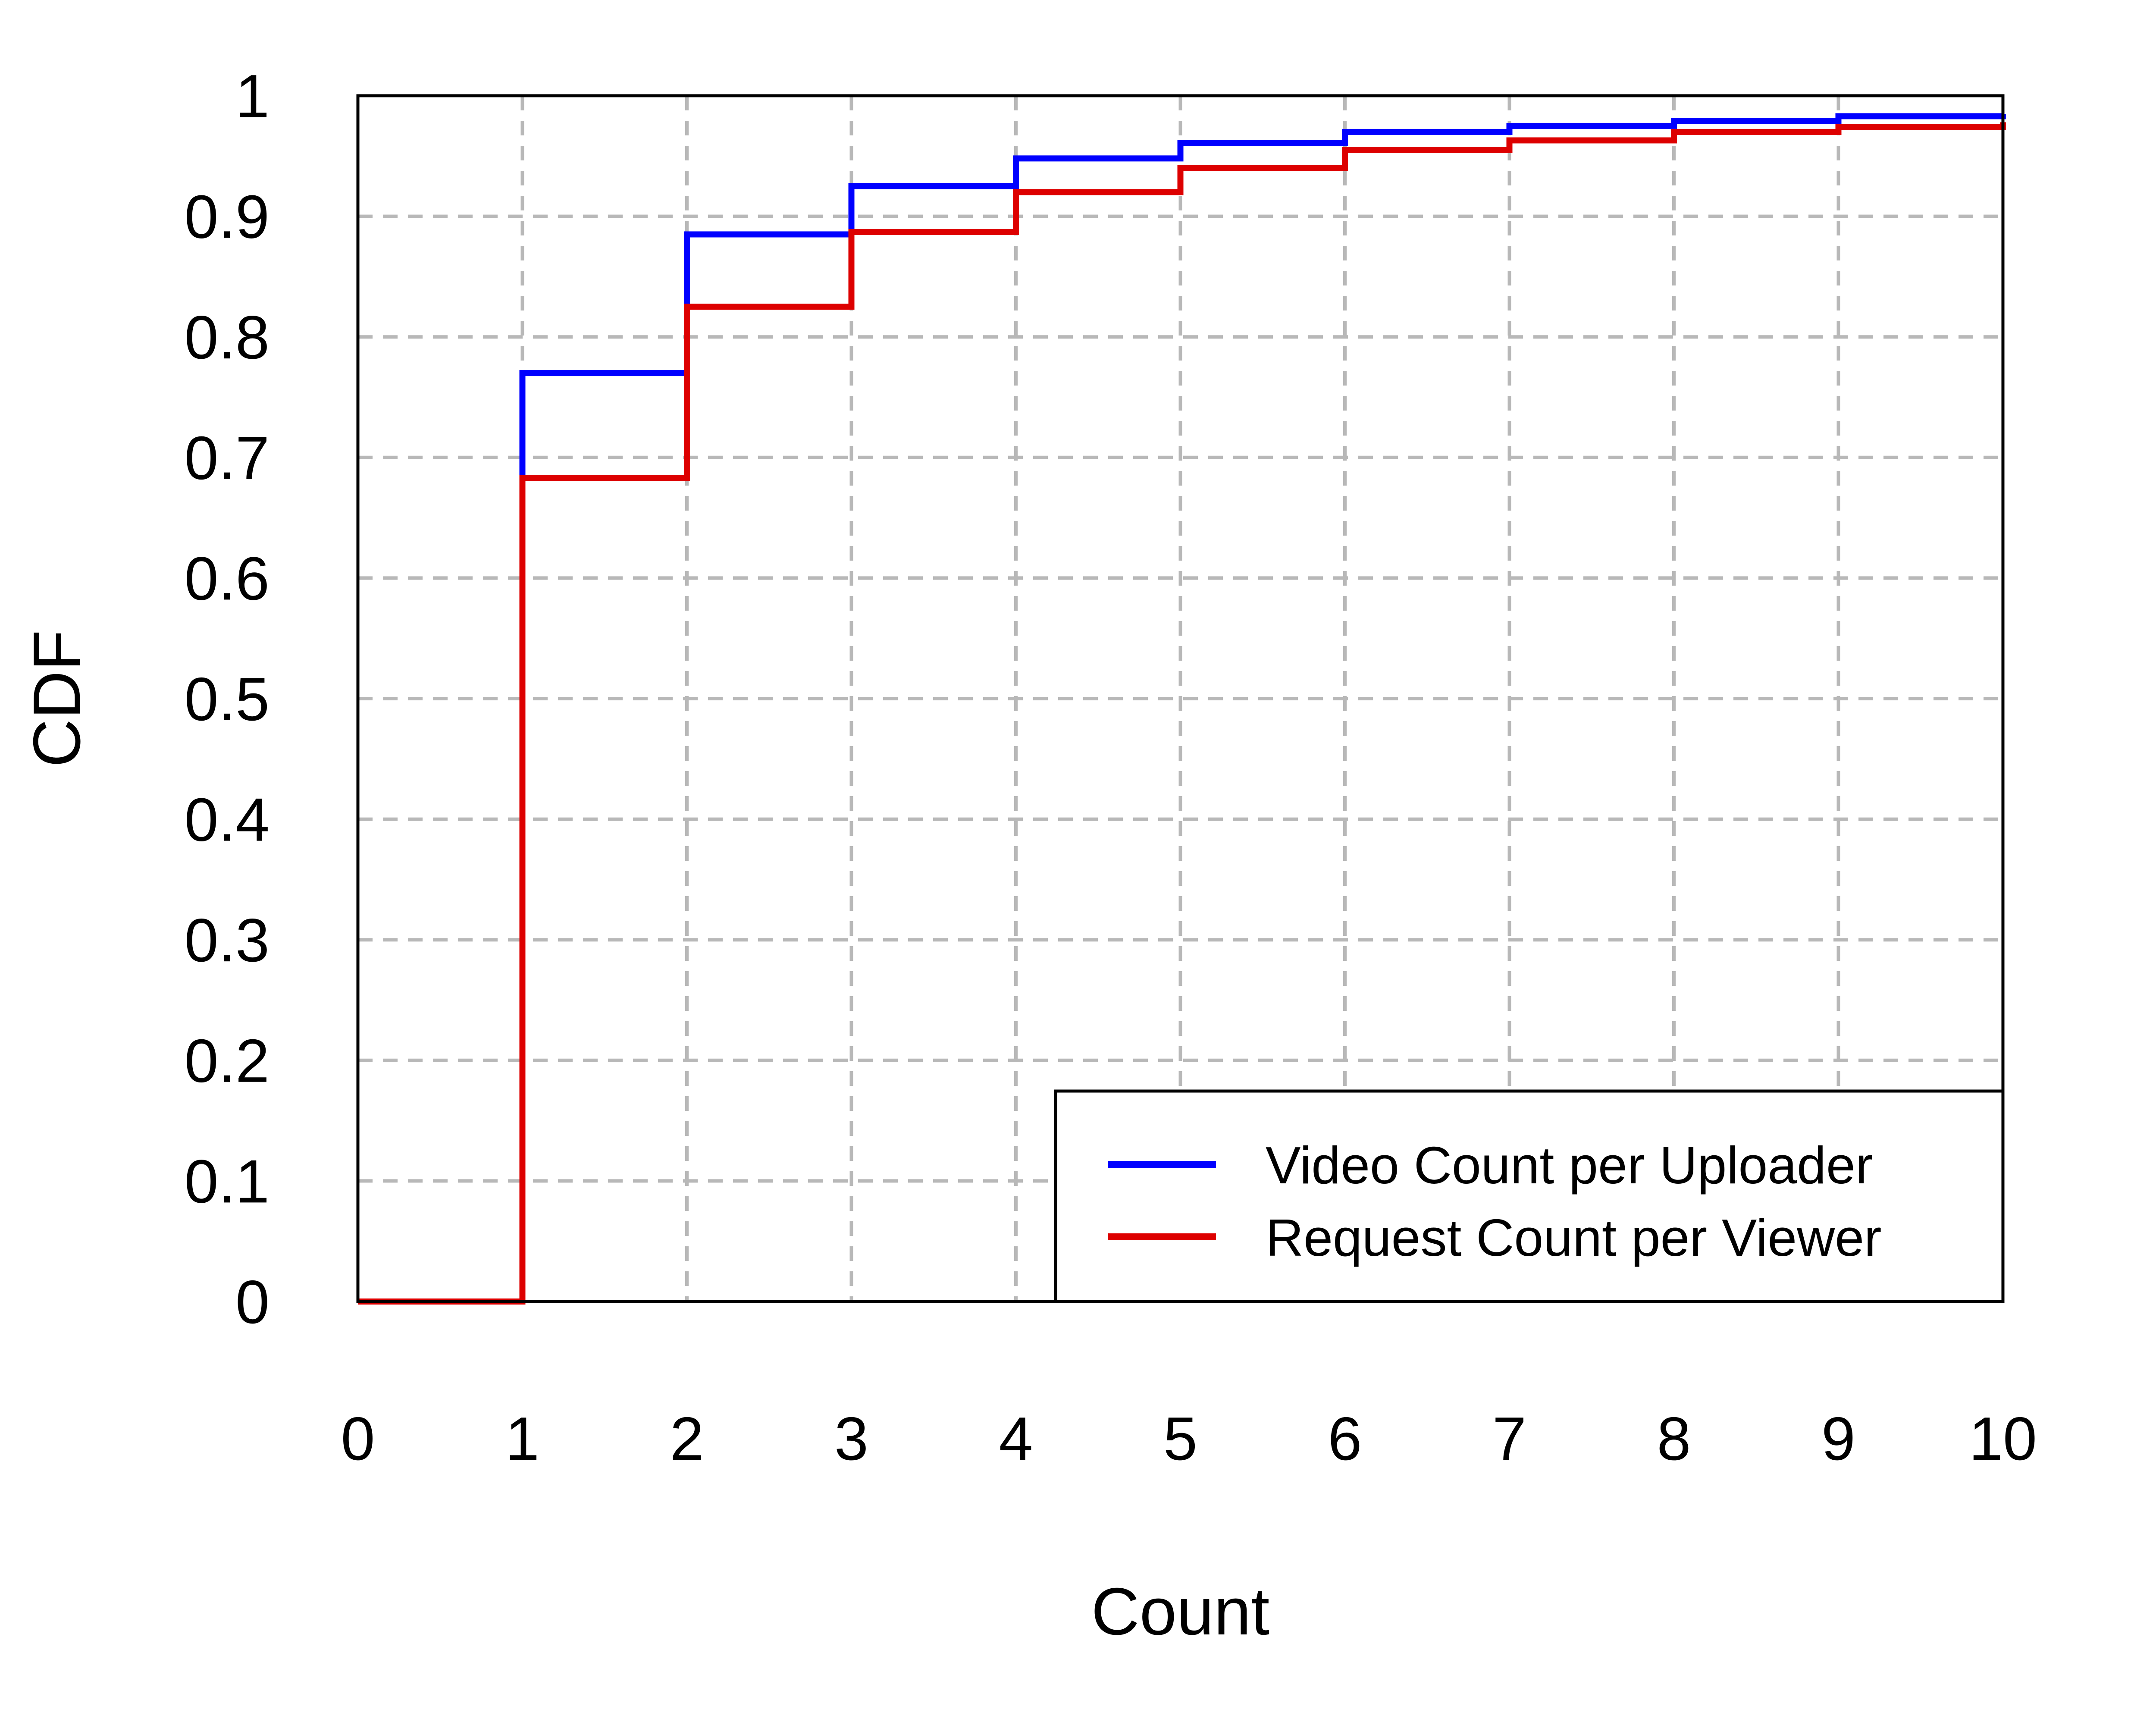 The width and height of the screenshot is (2156, 1725). I want to click on y-tick-label-10: 1, so click(252, 97).